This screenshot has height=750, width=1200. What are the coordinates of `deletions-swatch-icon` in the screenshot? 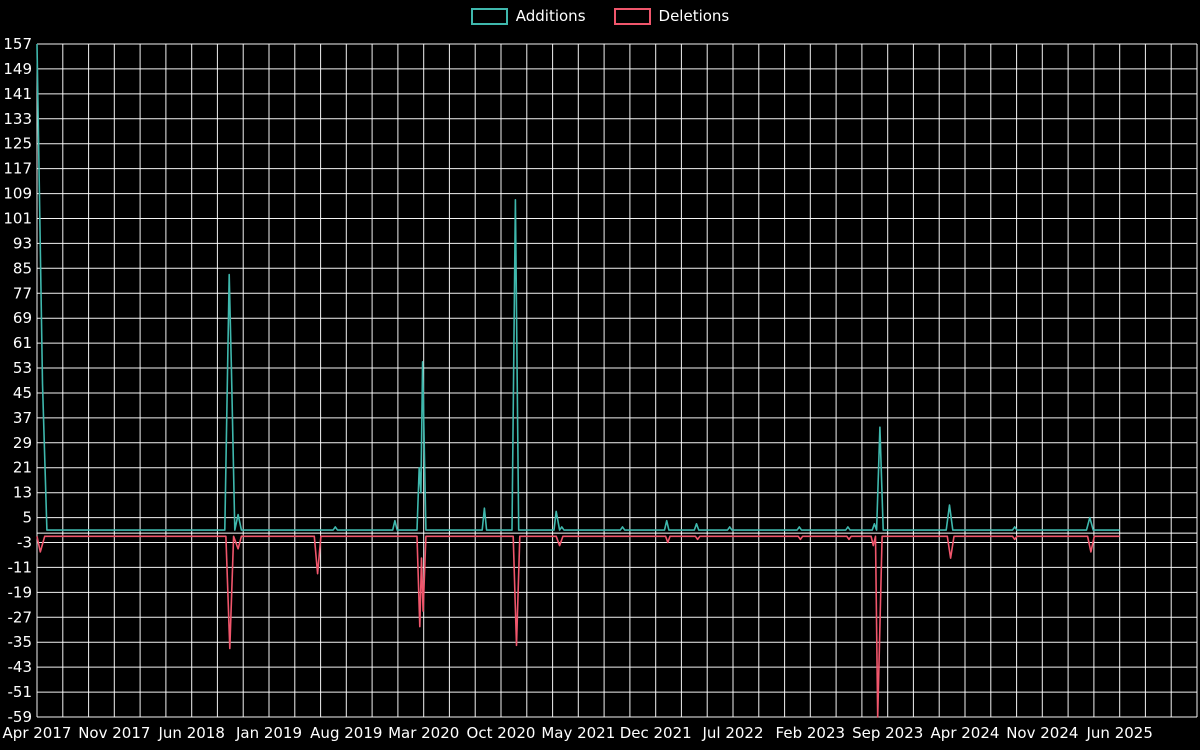 It's located at (632, 16).